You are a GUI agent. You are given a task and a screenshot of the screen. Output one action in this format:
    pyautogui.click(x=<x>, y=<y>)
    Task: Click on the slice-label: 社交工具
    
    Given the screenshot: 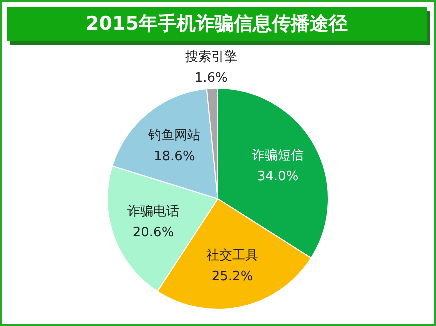 What is the action you would take?
    pyautogui.click(x=232, y=255)
    